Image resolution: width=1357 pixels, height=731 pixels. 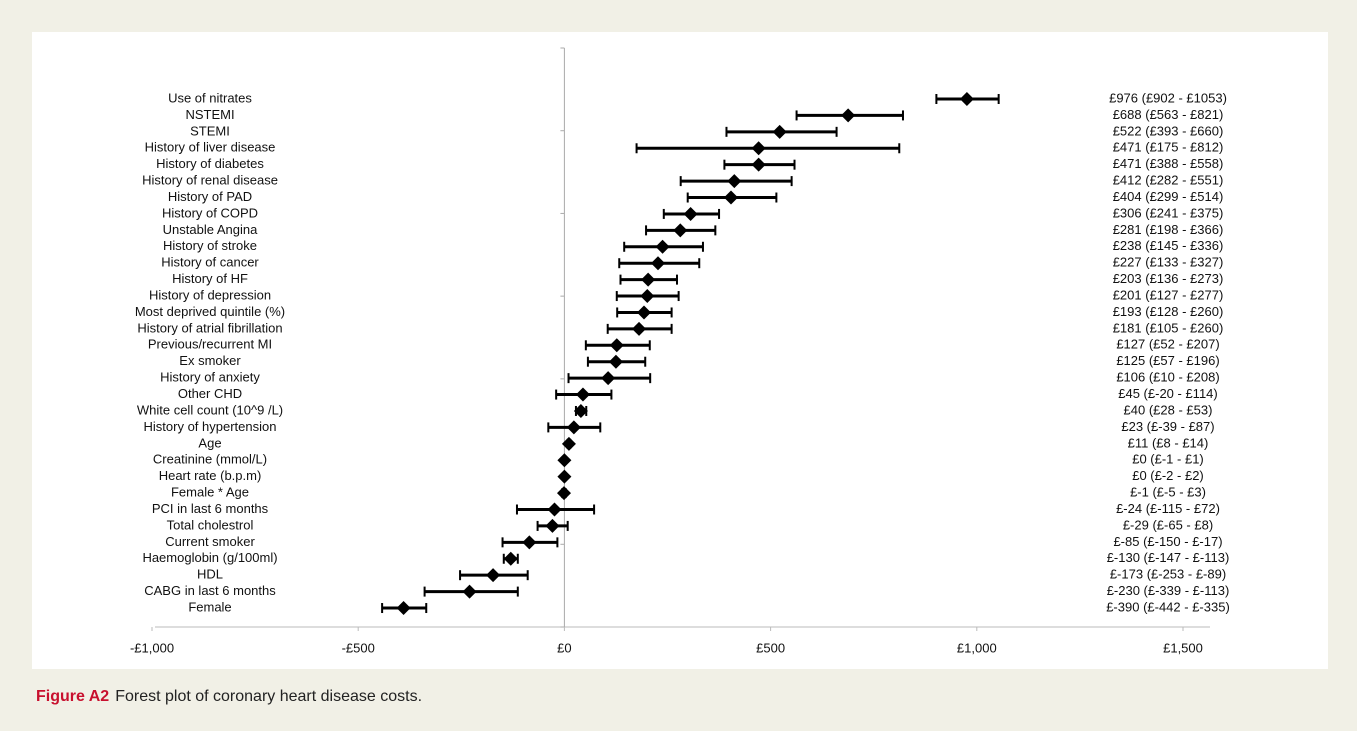 What do you see at coordinates (1168, 574) in the screenshot?
I see `value-label: £-173 (£-253 - £-89)` at bounding box center [1168, 574].